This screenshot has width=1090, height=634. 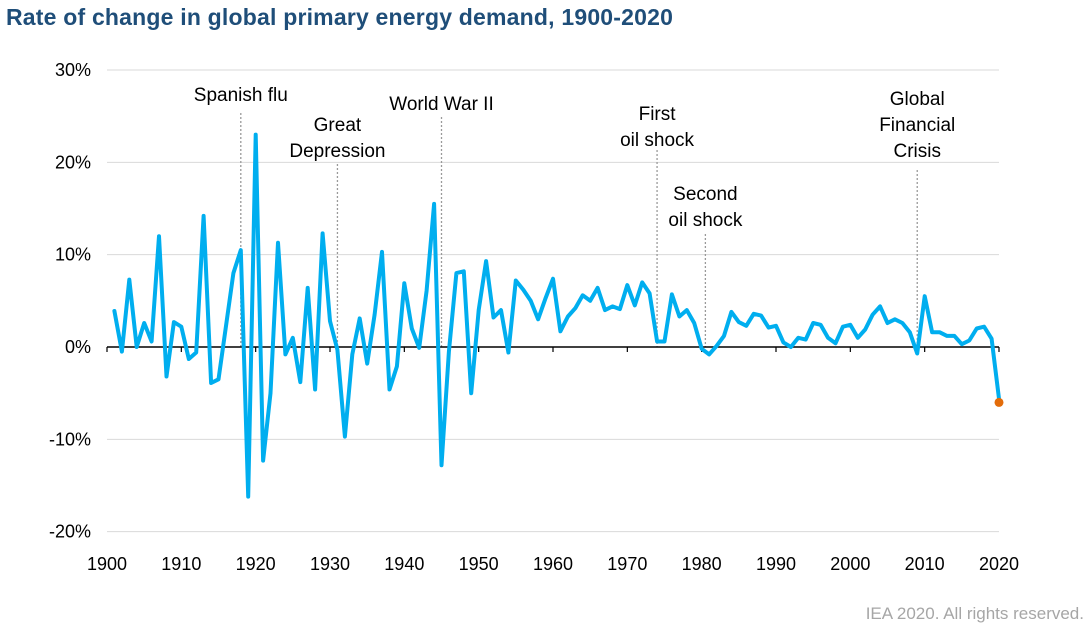 I want to click on y-tick-label: -10%, so click(x=70, y=439).